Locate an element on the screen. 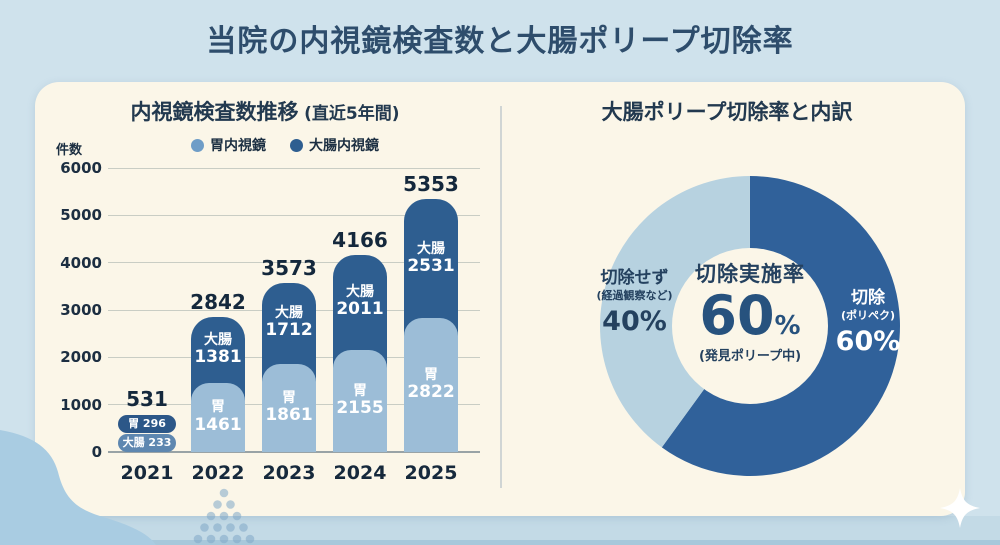  y-tick-label: 2000 is located at coordinates (81, 357).